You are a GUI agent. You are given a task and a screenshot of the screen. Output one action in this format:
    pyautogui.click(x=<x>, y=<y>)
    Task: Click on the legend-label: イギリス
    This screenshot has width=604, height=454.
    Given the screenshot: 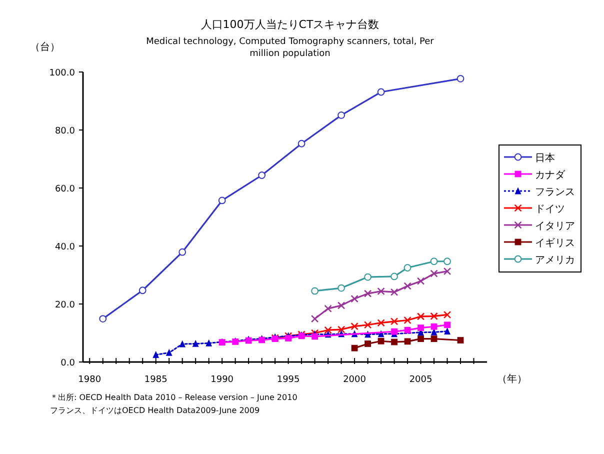 What is the action you would take?
    pyautogui.click(x=555, y=243)
    